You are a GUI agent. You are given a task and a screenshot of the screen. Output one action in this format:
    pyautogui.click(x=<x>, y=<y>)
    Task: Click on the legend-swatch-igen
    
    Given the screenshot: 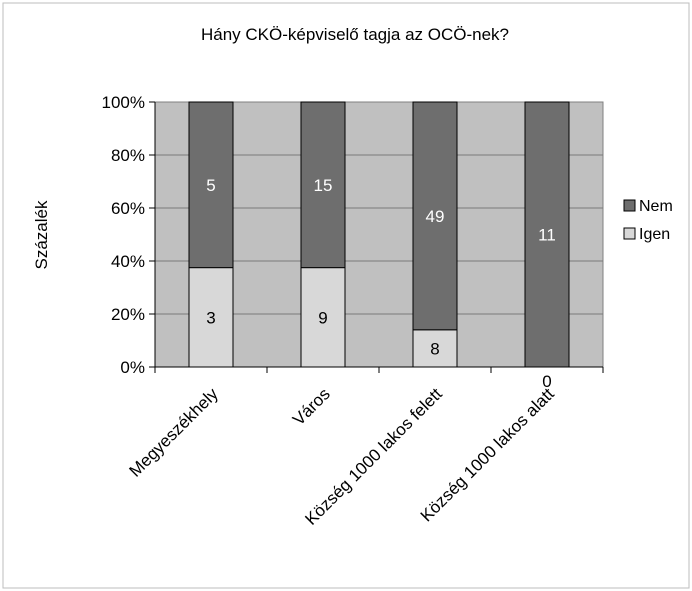 What is the action you would take?
    pyautogui.click(x=629, y=233)
    